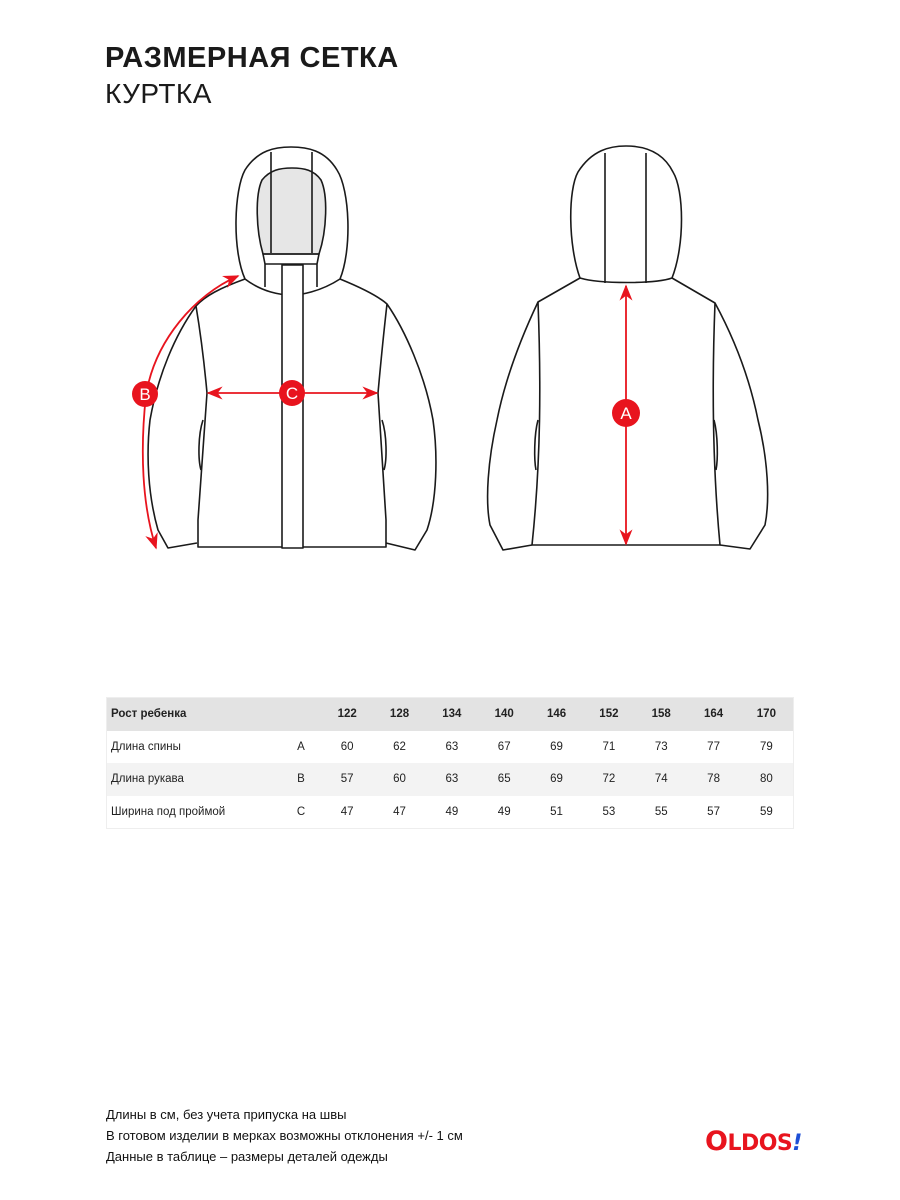 Image resolution: width=900 pixels, height=1200 pixels. What do you see at coordinates (609, 714) in the screenshot?
I see `cell-value: 152` at bounding box center [609, 714].